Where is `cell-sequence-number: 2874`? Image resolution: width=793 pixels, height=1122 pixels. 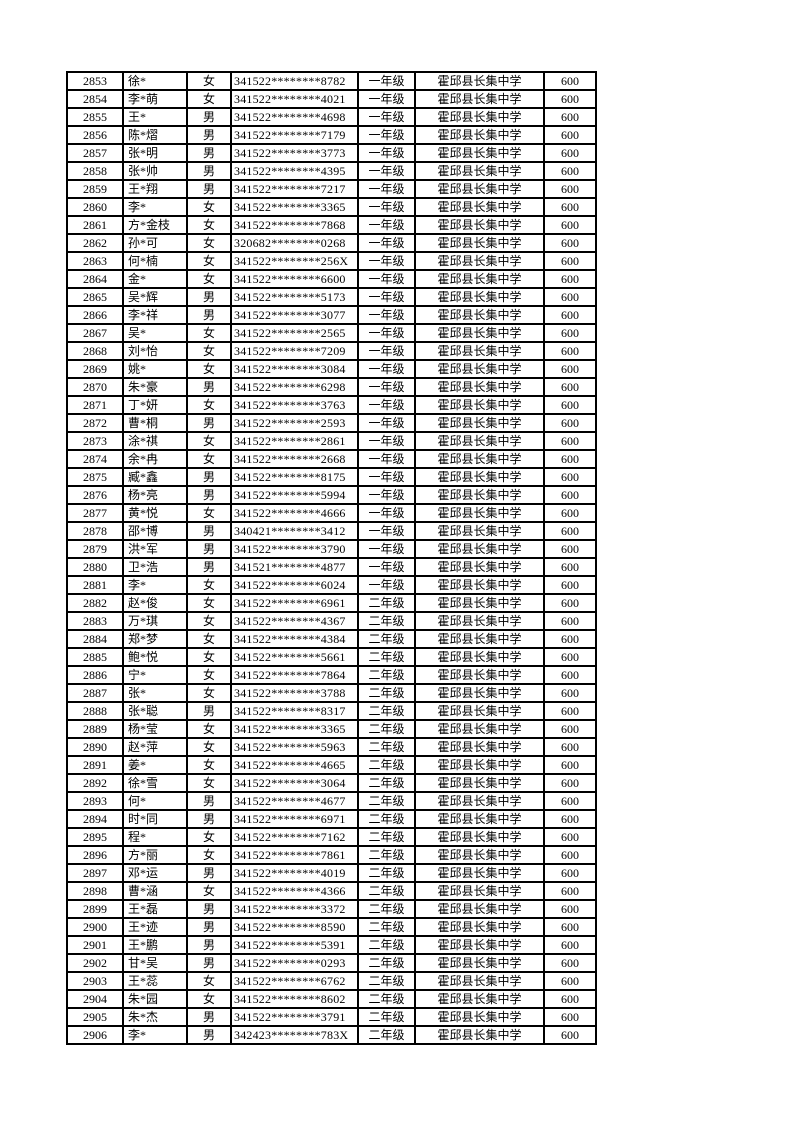 cell-sequence-number: 2874 is located at coordinates (95, 459).